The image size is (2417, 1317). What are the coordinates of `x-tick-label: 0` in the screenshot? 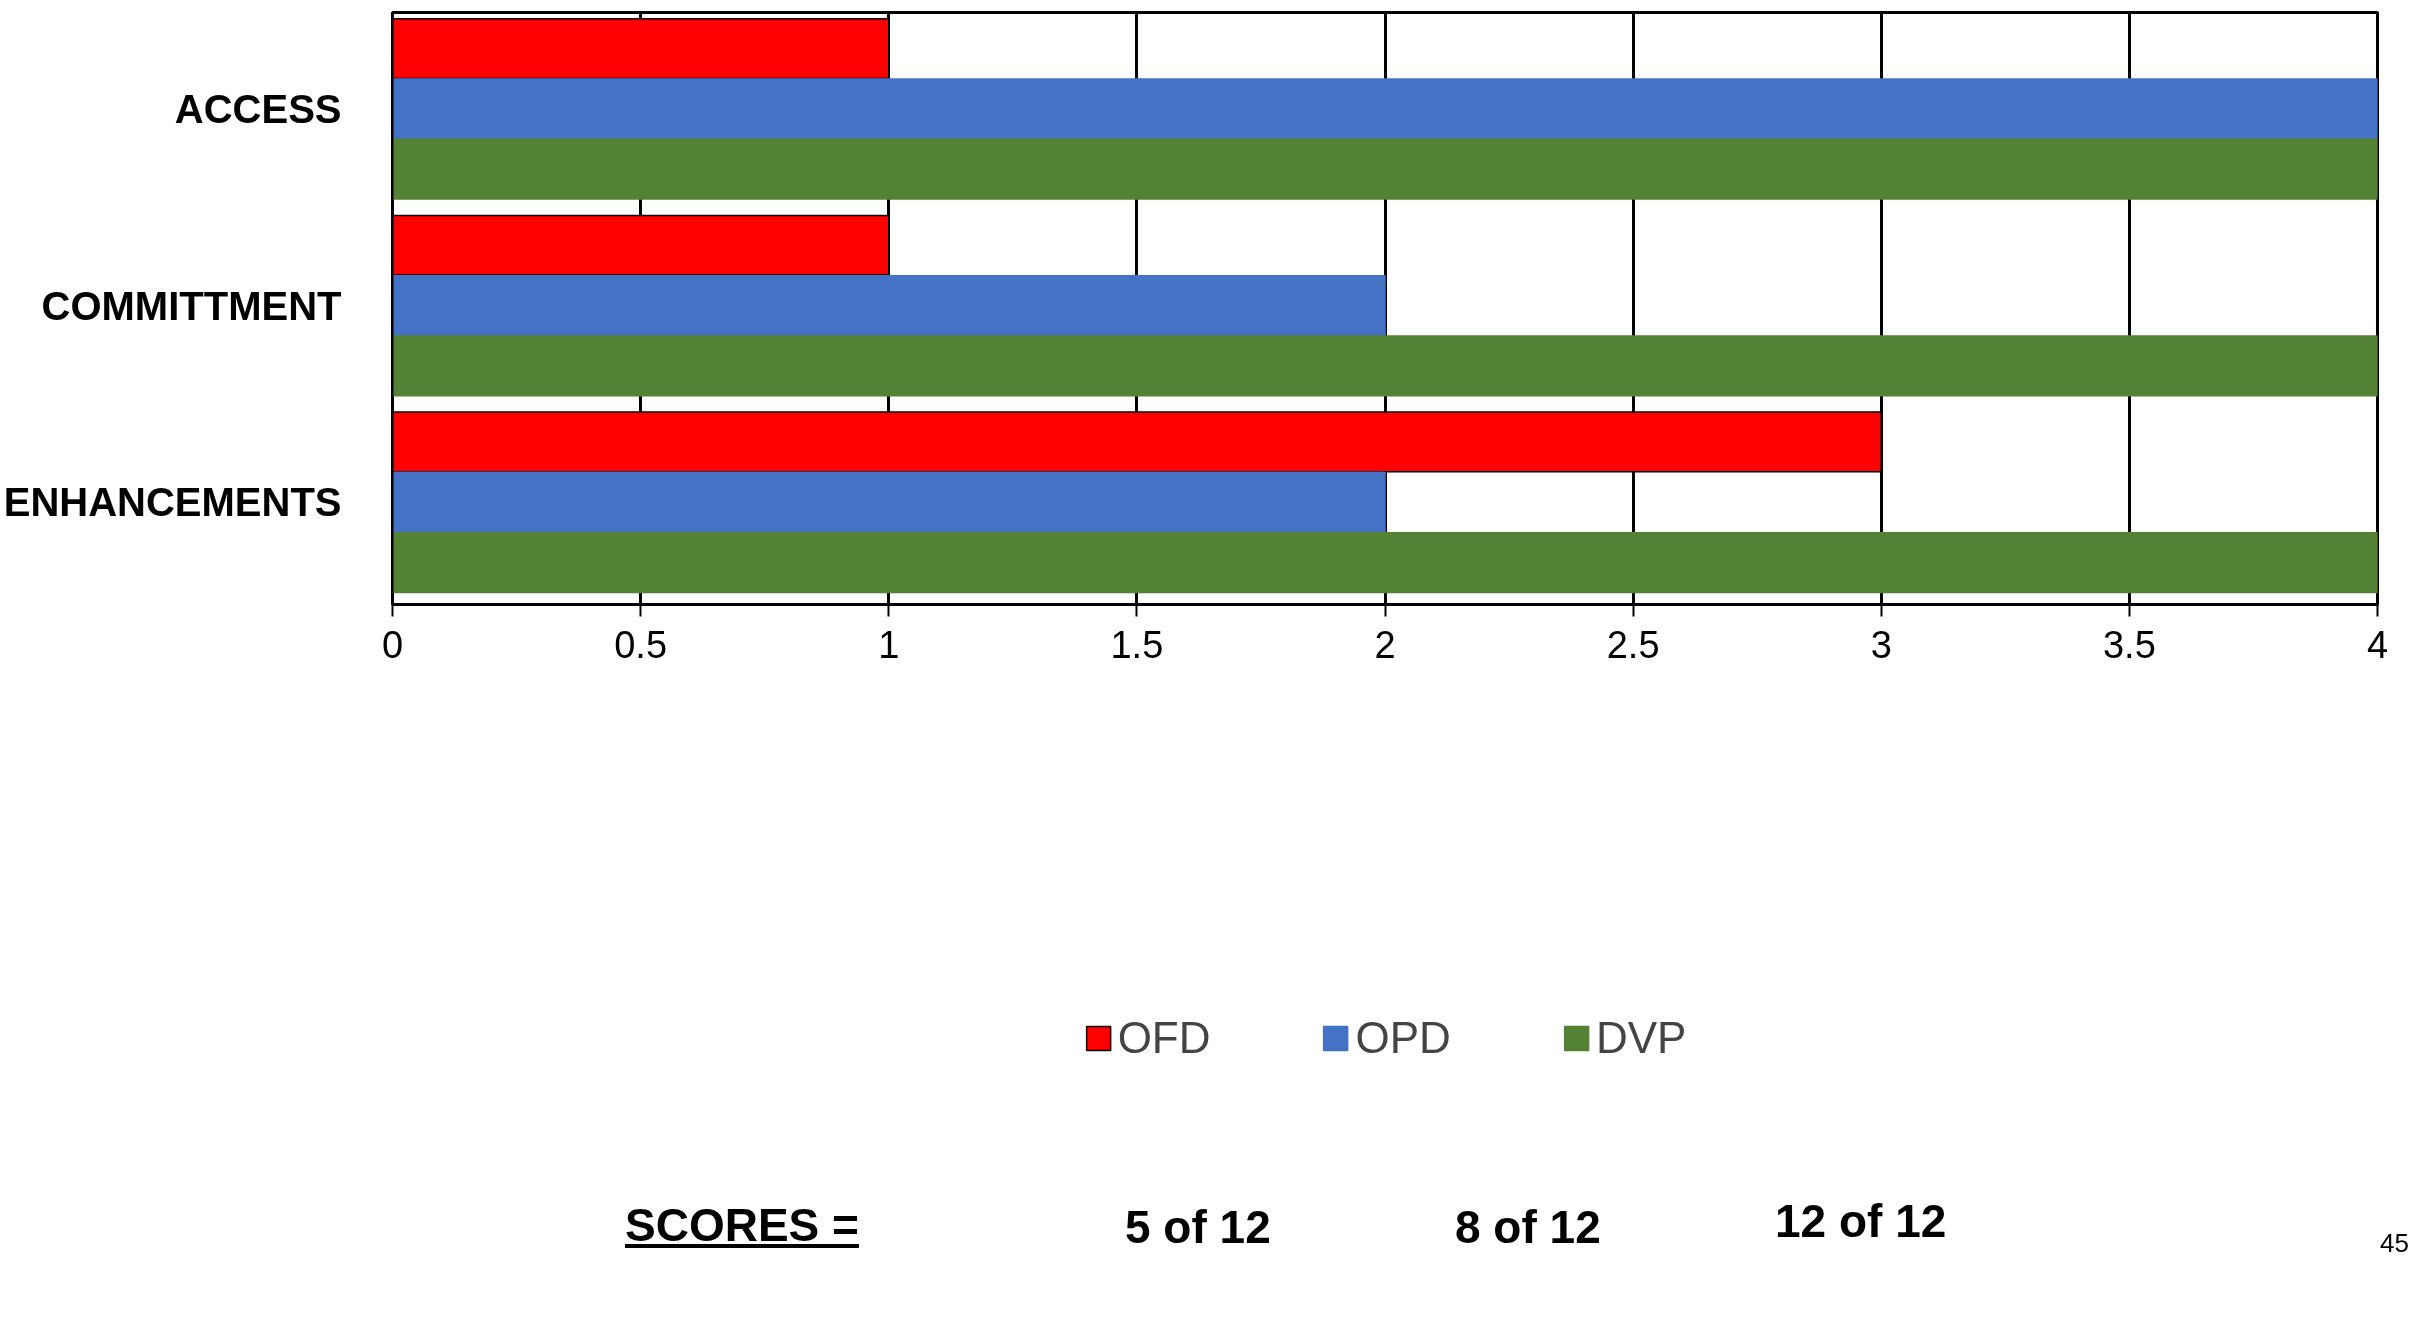 It's located at (392, 644).